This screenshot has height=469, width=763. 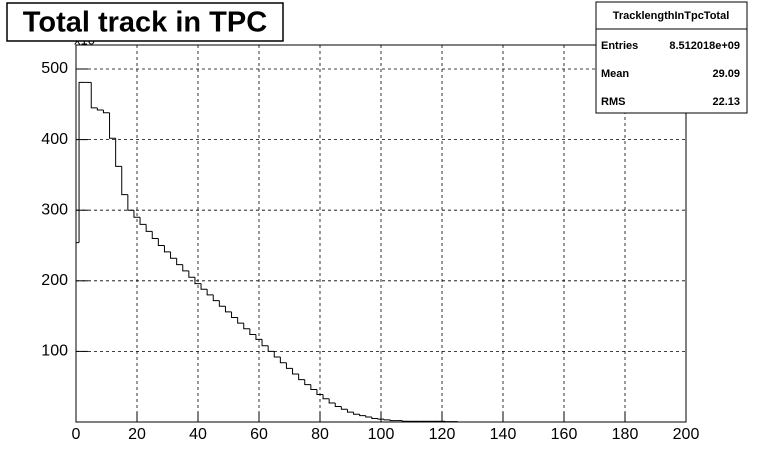 What do you see at coordinates (54, 68) in the screenshot?
I see `y-tick-label: 500` at bounding box center [54, 68].